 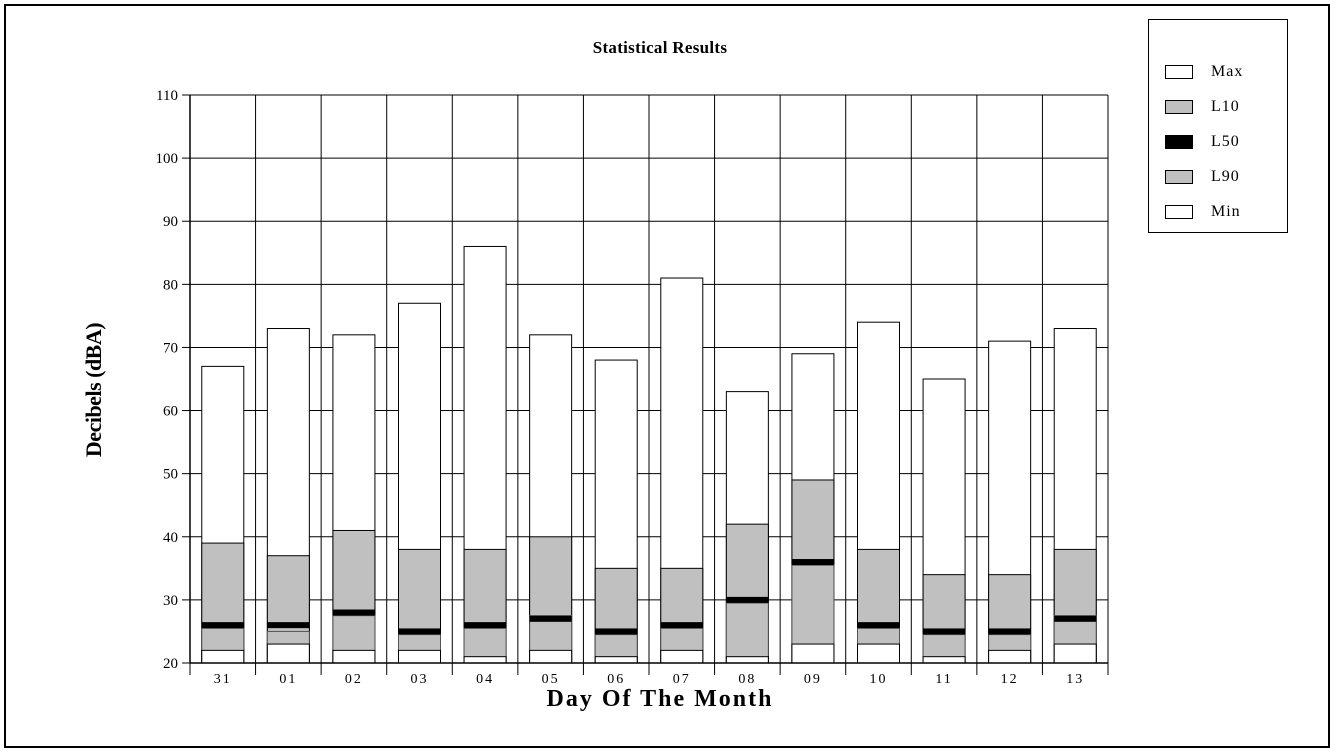 I want to click on legend-label-l50: L50, so click(x=1225, y=141).